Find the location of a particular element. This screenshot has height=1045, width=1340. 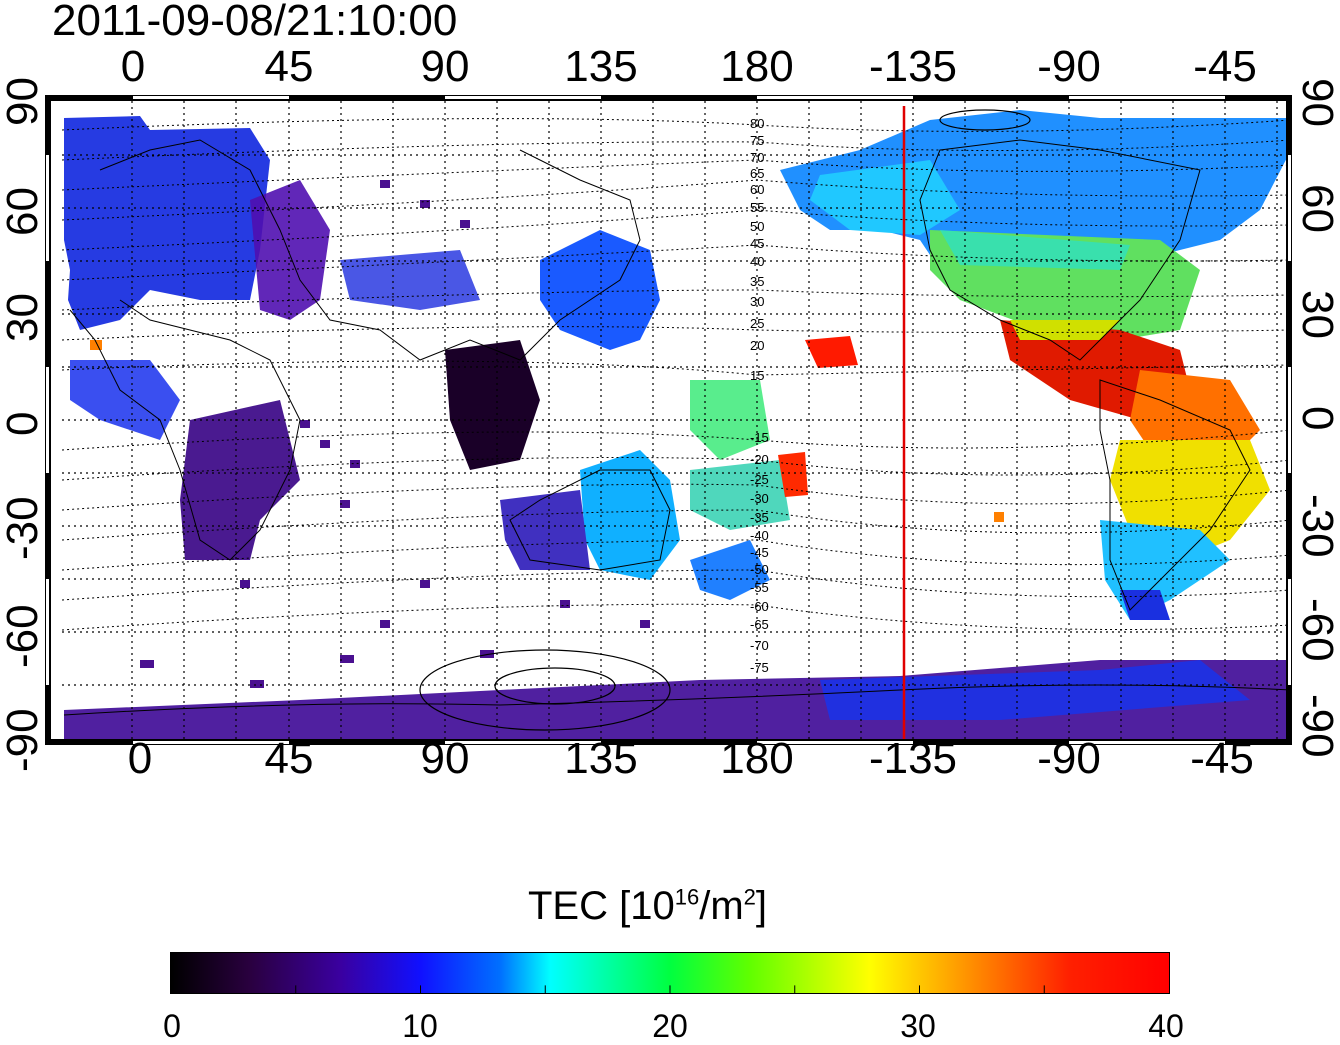

colorbar-title: TEC [1016/m2] is located at coordinates (647, 906).